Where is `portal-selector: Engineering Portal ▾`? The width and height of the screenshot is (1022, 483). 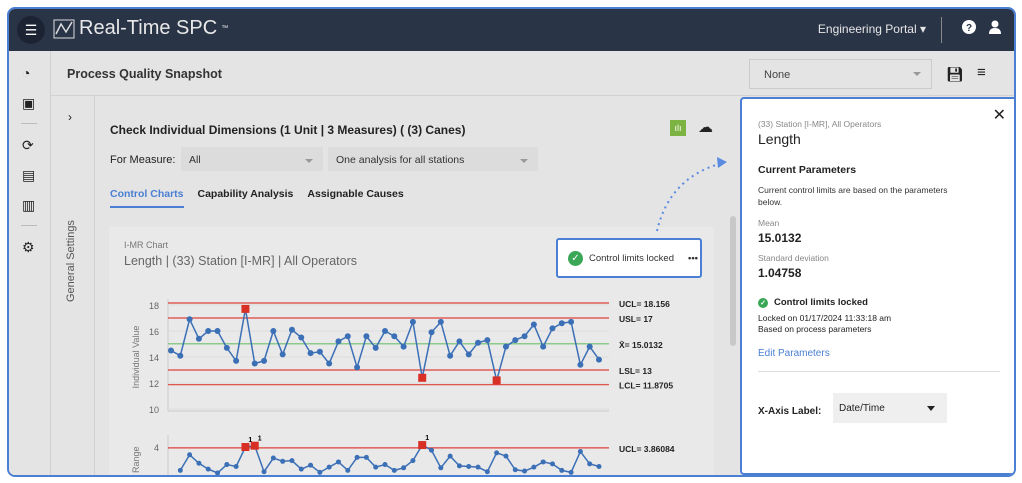 portal-selector: Engineering Portal ▾ is located at coordinates (872, 29).